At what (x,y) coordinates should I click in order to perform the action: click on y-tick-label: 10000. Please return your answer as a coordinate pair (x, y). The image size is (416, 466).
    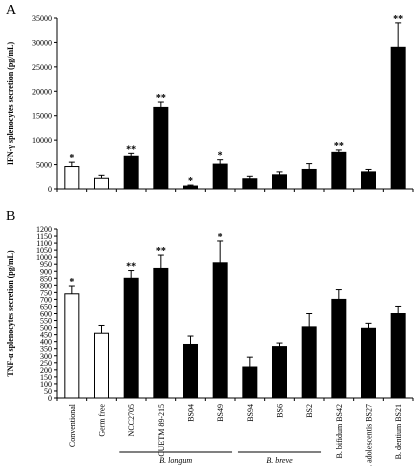
    Looking at the image, I should click on (42, 140).